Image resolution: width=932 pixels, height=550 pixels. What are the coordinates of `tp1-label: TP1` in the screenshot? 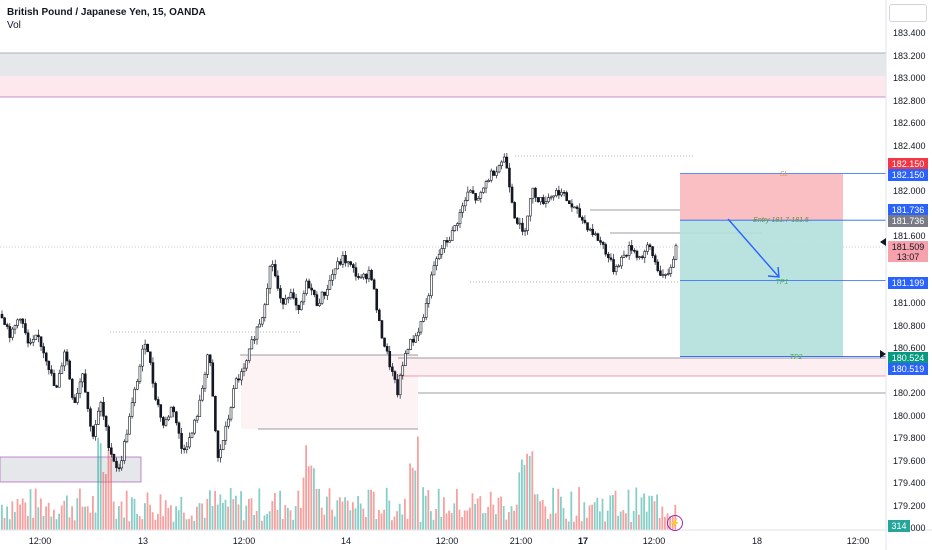 It's located at (782, 282).